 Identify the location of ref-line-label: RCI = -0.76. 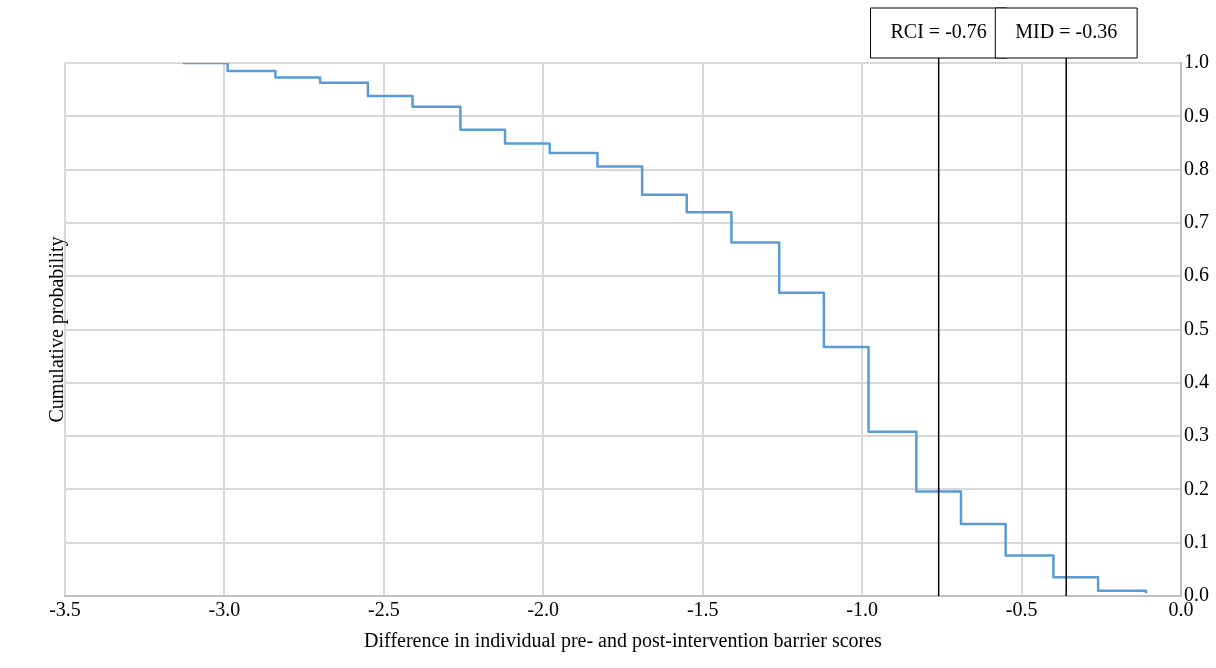
(938, 31).